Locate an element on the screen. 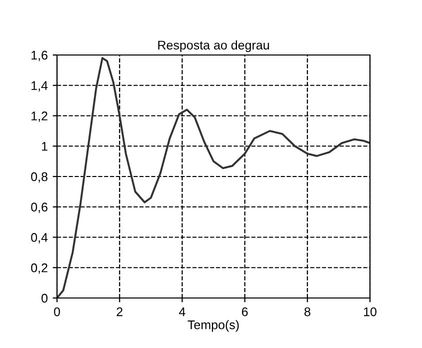 The height and width of the screenshot is (348, 422). x-tick-label: 8 is located at coordinates (307, 311).